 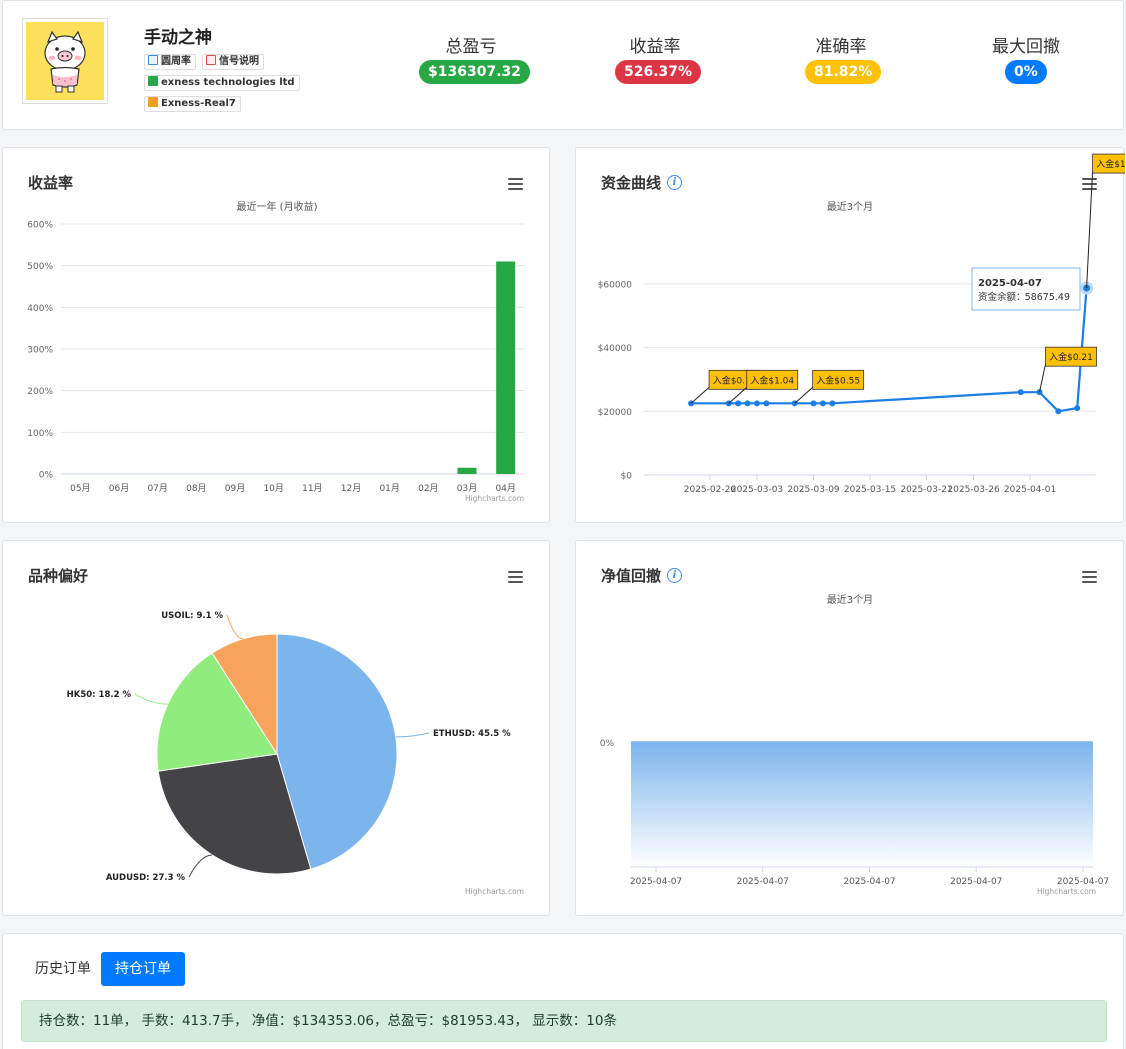 I want to click on x-tick-label: 04月, so click(x=505, y=488).